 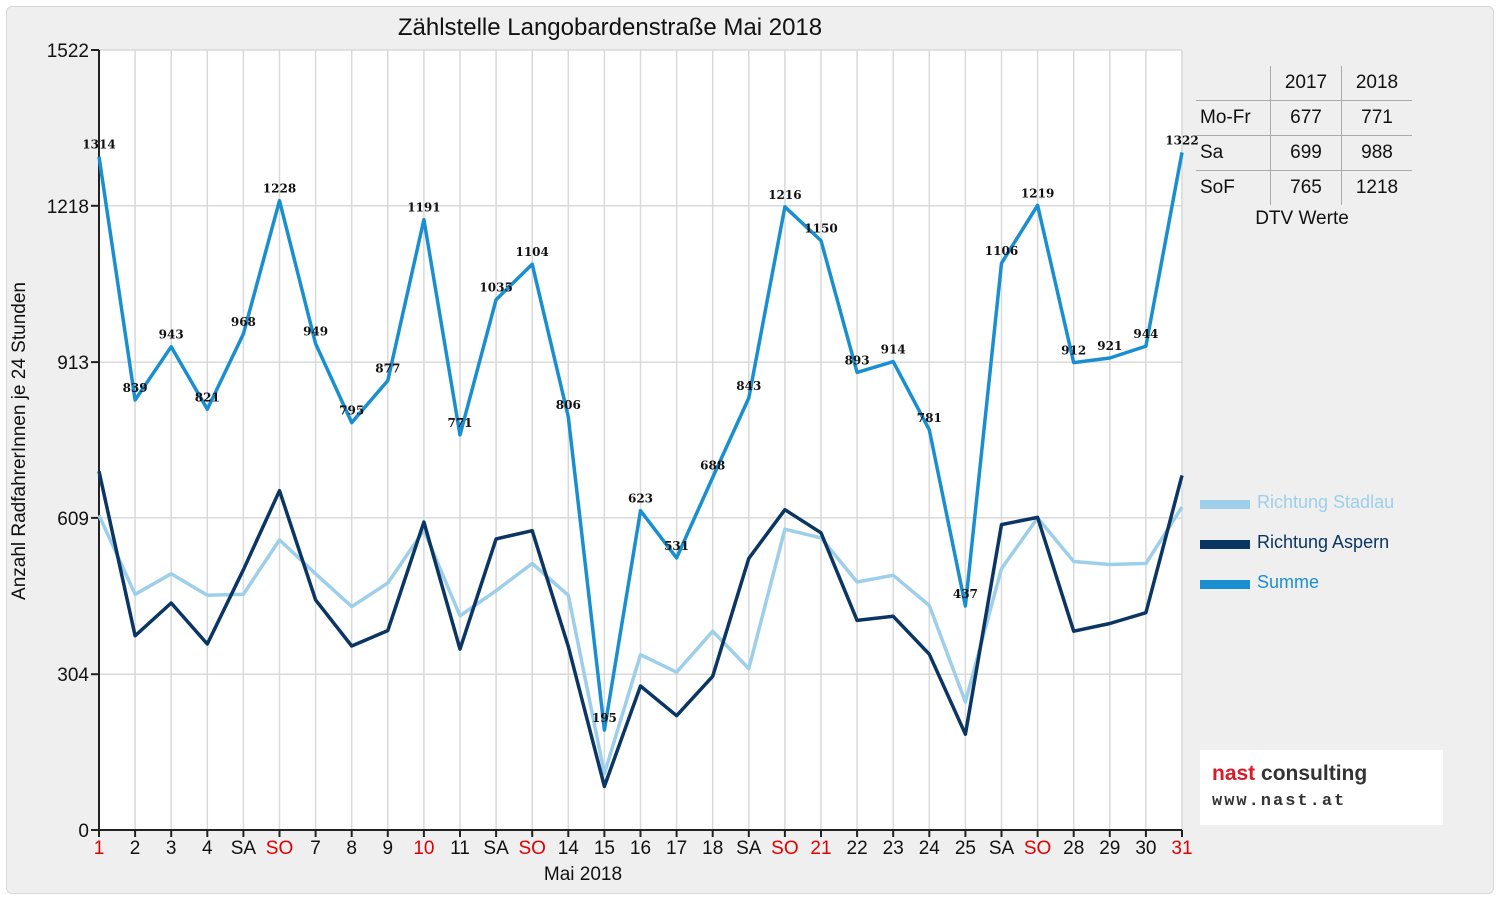 What do you see at coordinates (857, 848) in the screenshot?
I see `x-tick-label: 22` at bounding box center [857, 848].